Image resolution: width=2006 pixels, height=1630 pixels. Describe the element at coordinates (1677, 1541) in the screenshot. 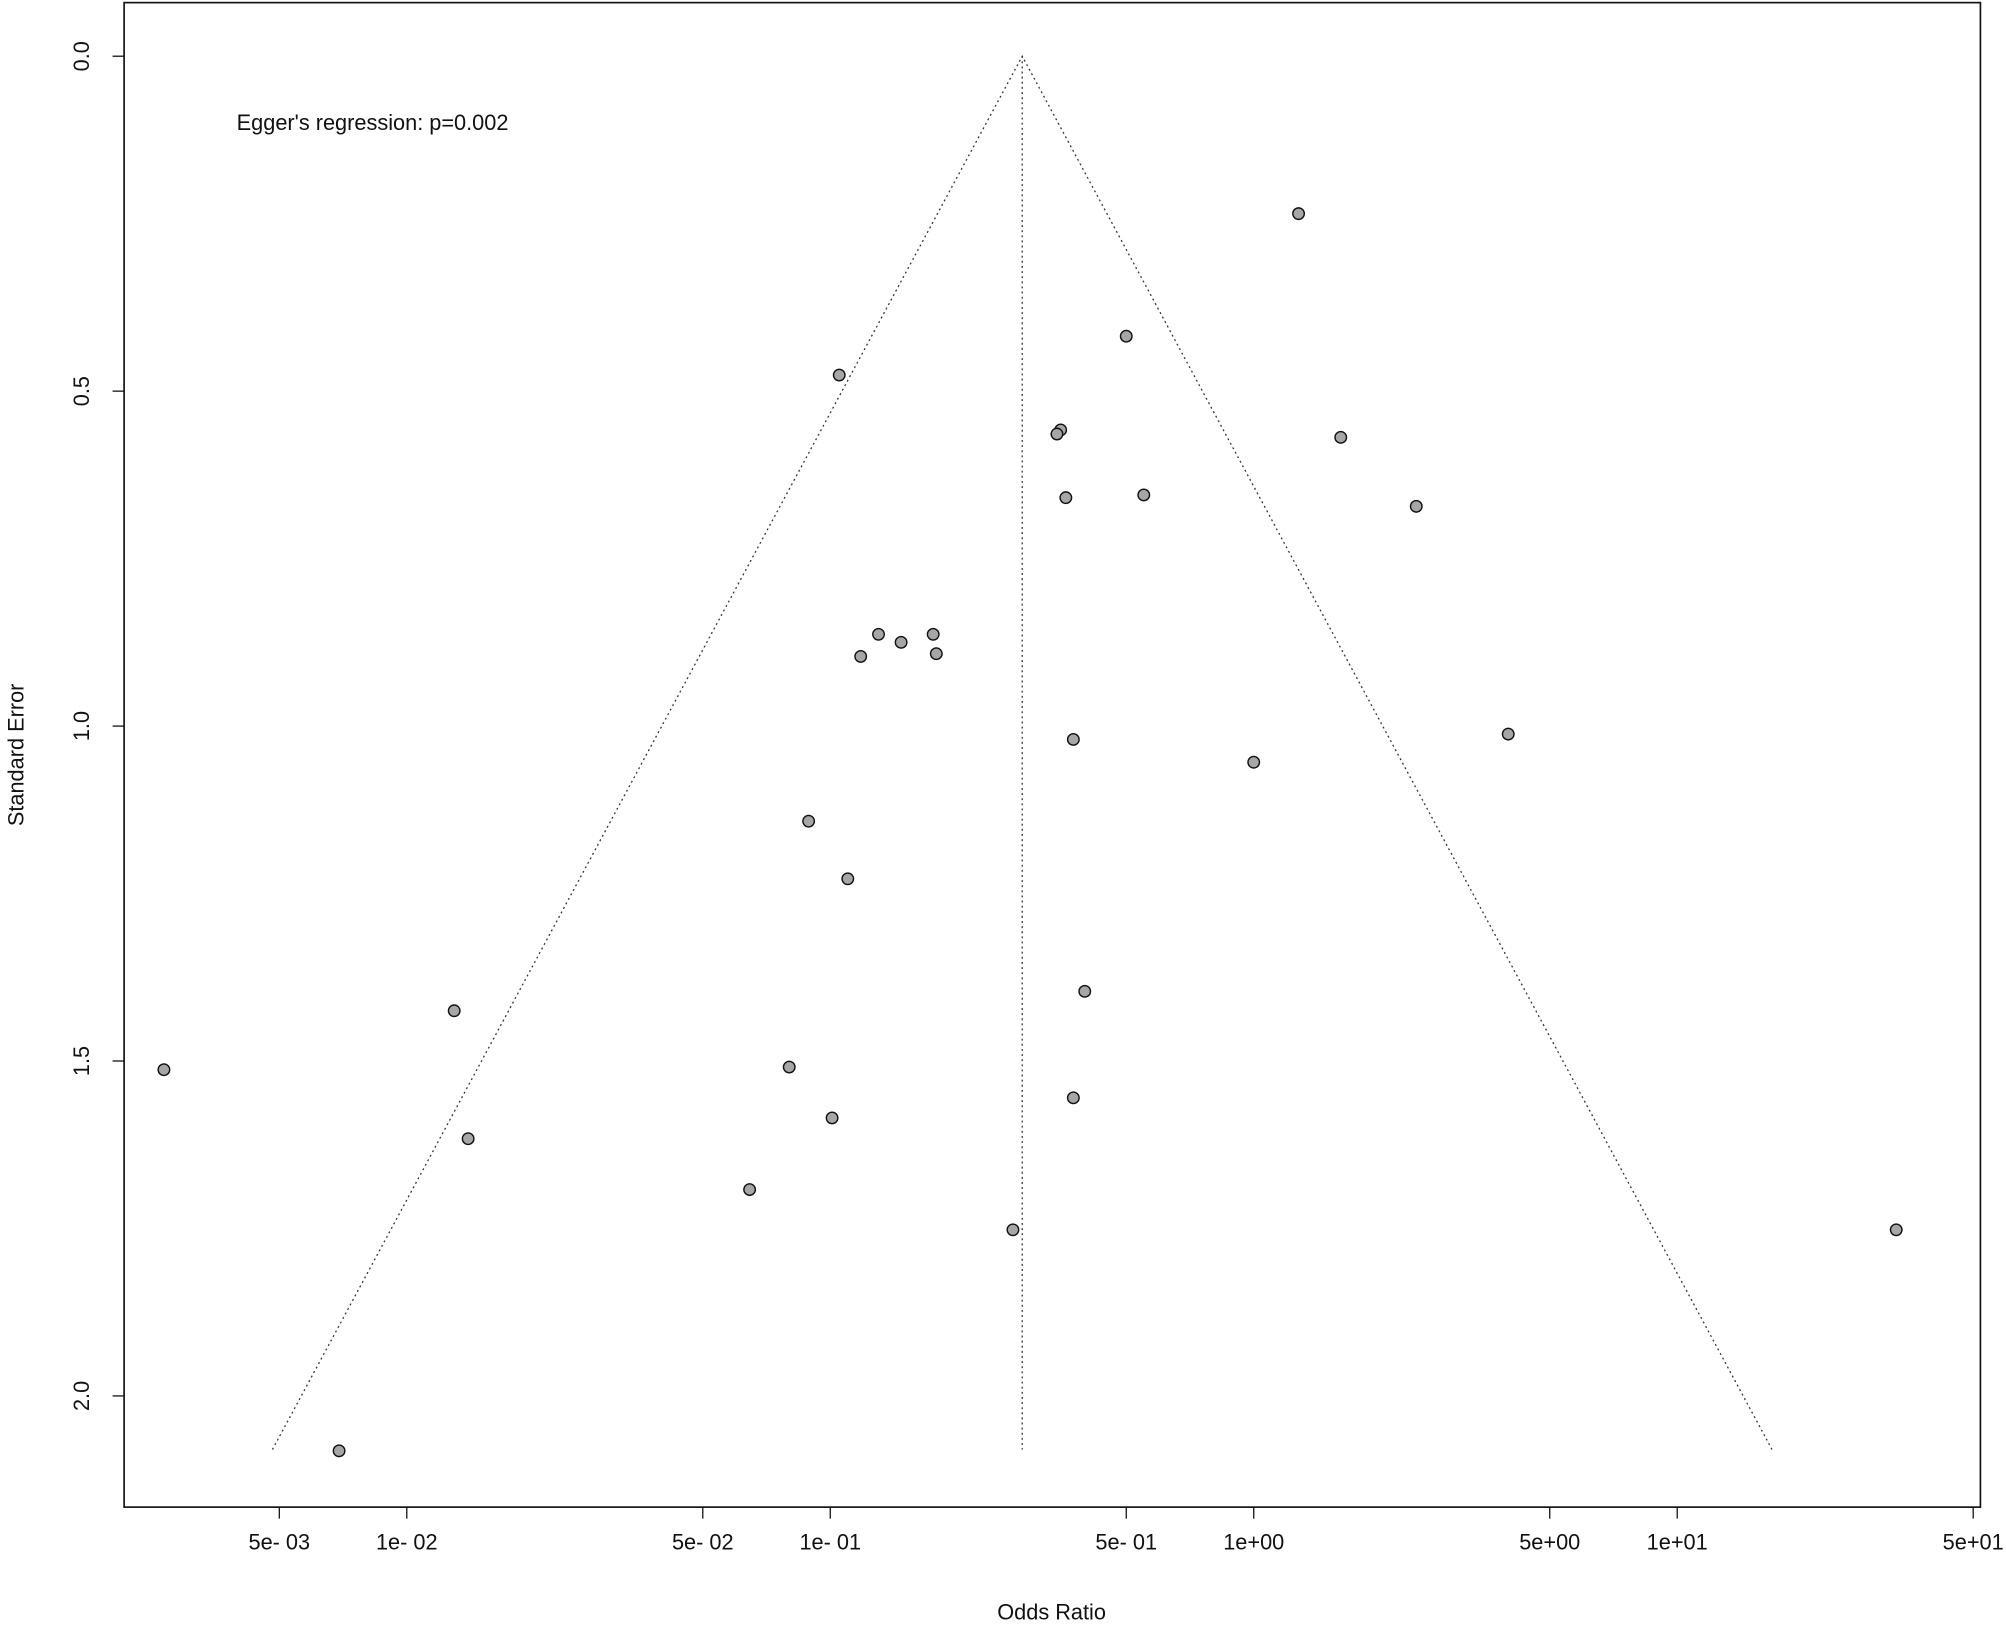

I see `x-tick-label: 1e+01` at that location.